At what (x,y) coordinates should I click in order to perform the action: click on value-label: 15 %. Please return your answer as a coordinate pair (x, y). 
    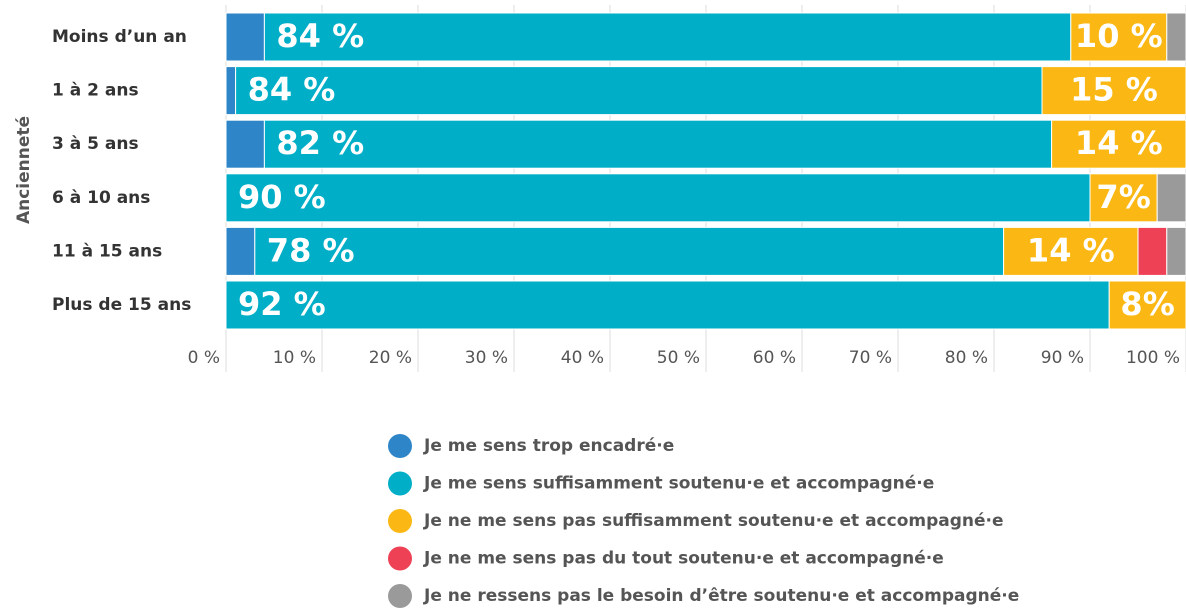
    Looking at the image, I should click on (1114, 90).